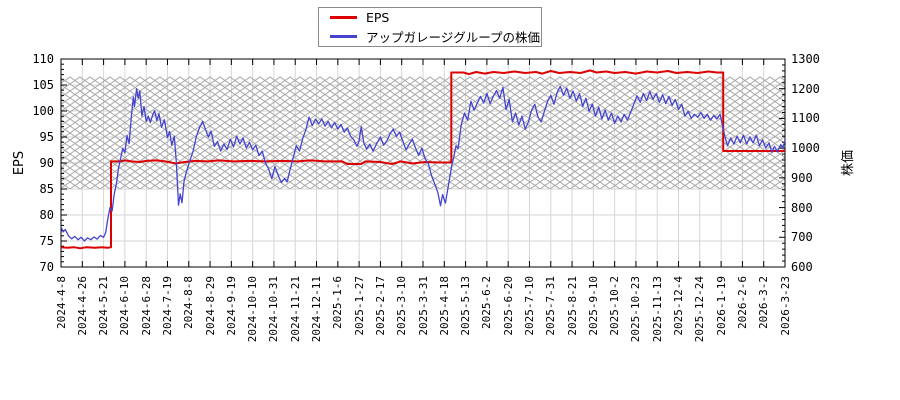 This screenshot has width=900, height=400. I want to click on x-axis-tick-label: 2026-3-23, so click(785, 306).